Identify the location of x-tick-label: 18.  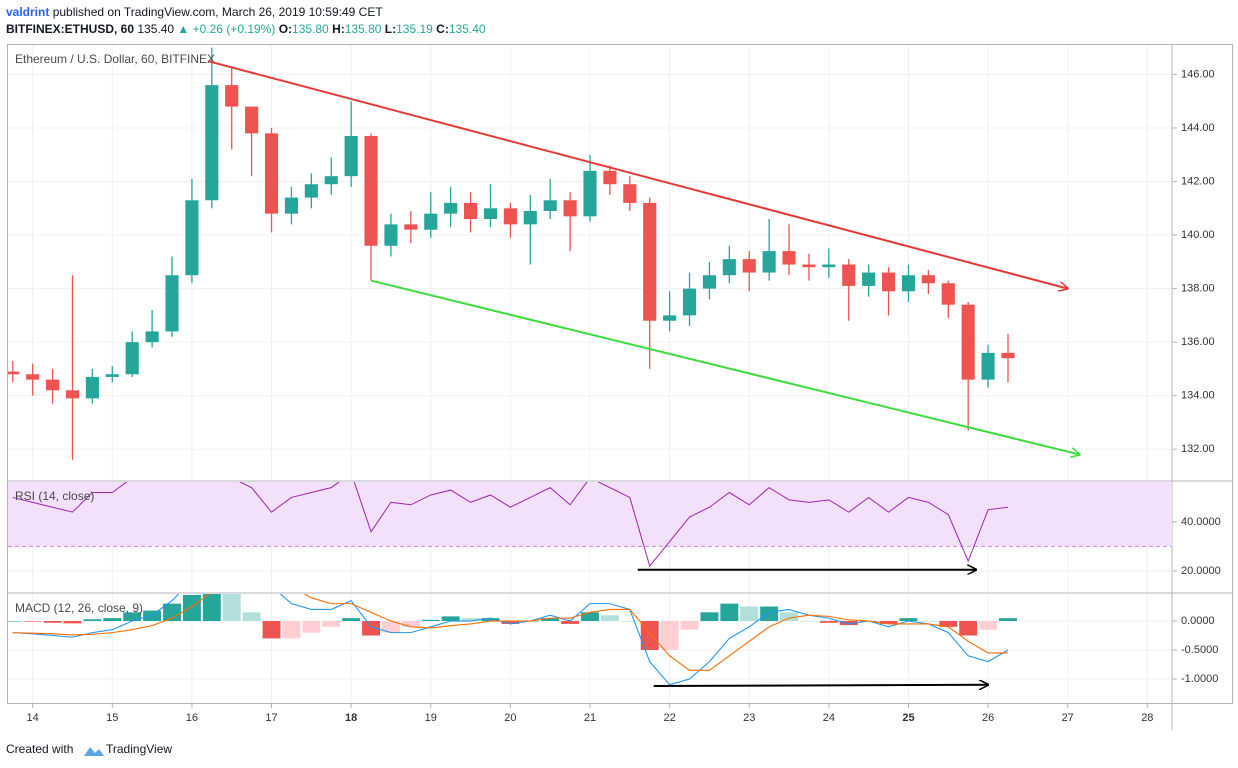
(351, 718).